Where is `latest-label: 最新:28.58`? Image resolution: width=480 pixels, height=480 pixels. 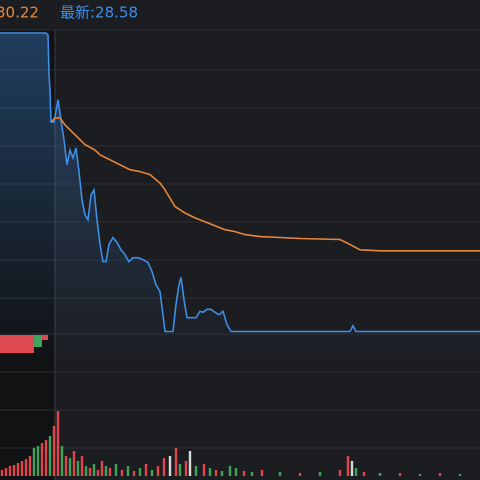 latest-label: 最新:28.58 is located at coordinates (99, 13).